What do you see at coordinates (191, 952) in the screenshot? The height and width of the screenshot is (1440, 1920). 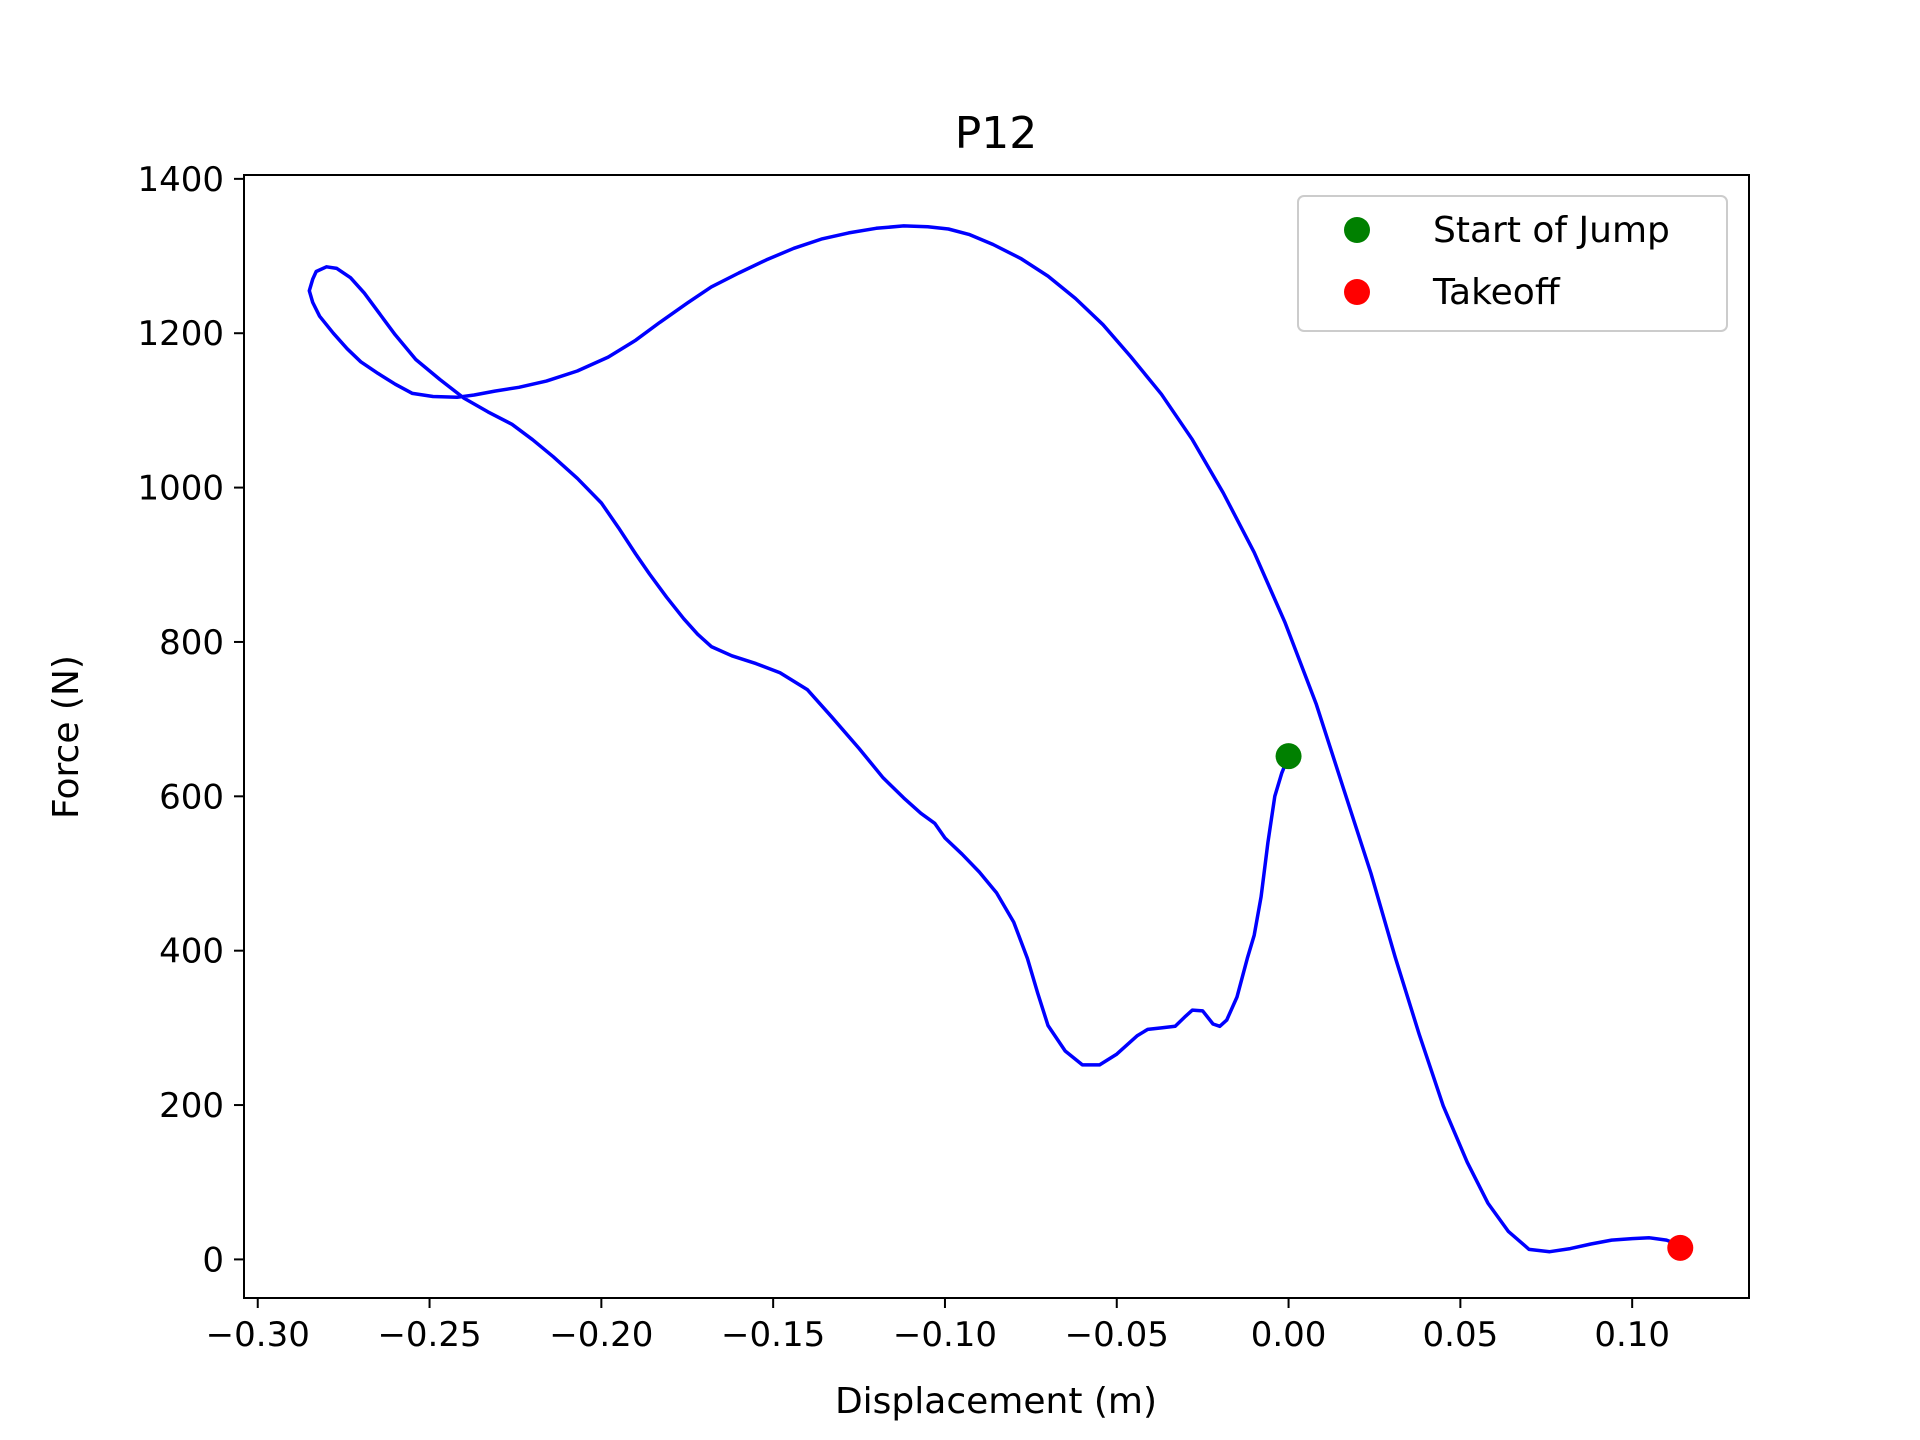 I see `y-tick-label: 400` at bounding box center [191, 952].